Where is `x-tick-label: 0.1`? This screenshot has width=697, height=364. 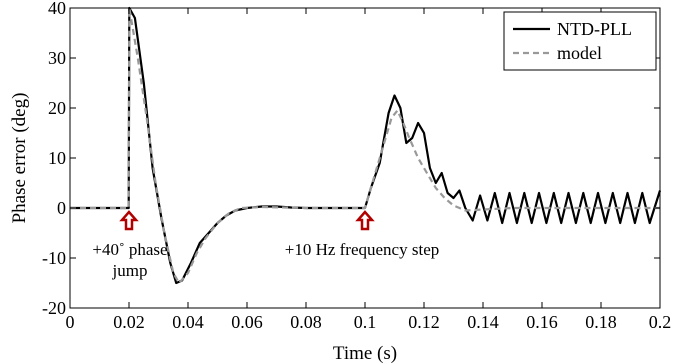
x-tick-label: 0.1 is located at coordinates (365, 322).